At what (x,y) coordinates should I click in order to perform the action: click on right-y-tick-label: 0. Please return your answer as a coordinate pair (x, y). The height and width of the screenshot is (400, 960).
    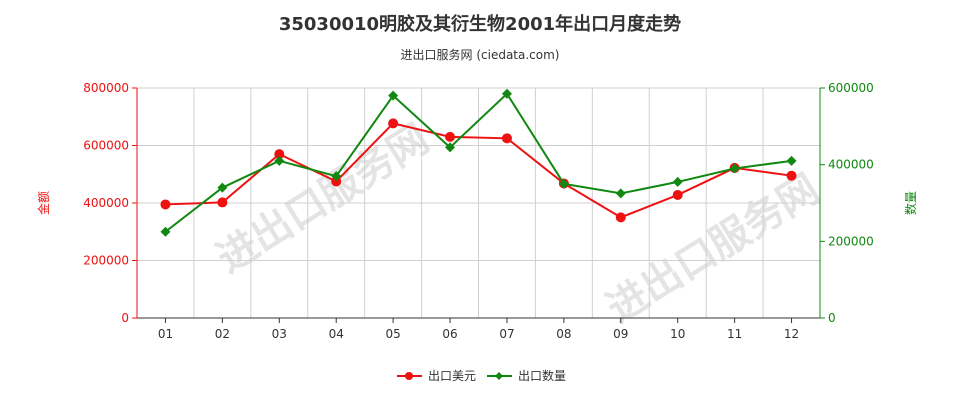
    Looking at the image, I should click on (832, 318).